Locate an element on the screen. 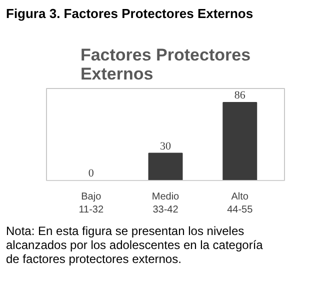  text: Nota: En esta figura se presentan los niveles alcanzados por los adolescentes en la categoría de factores protectores externos. is located at coordinates (134, 245).